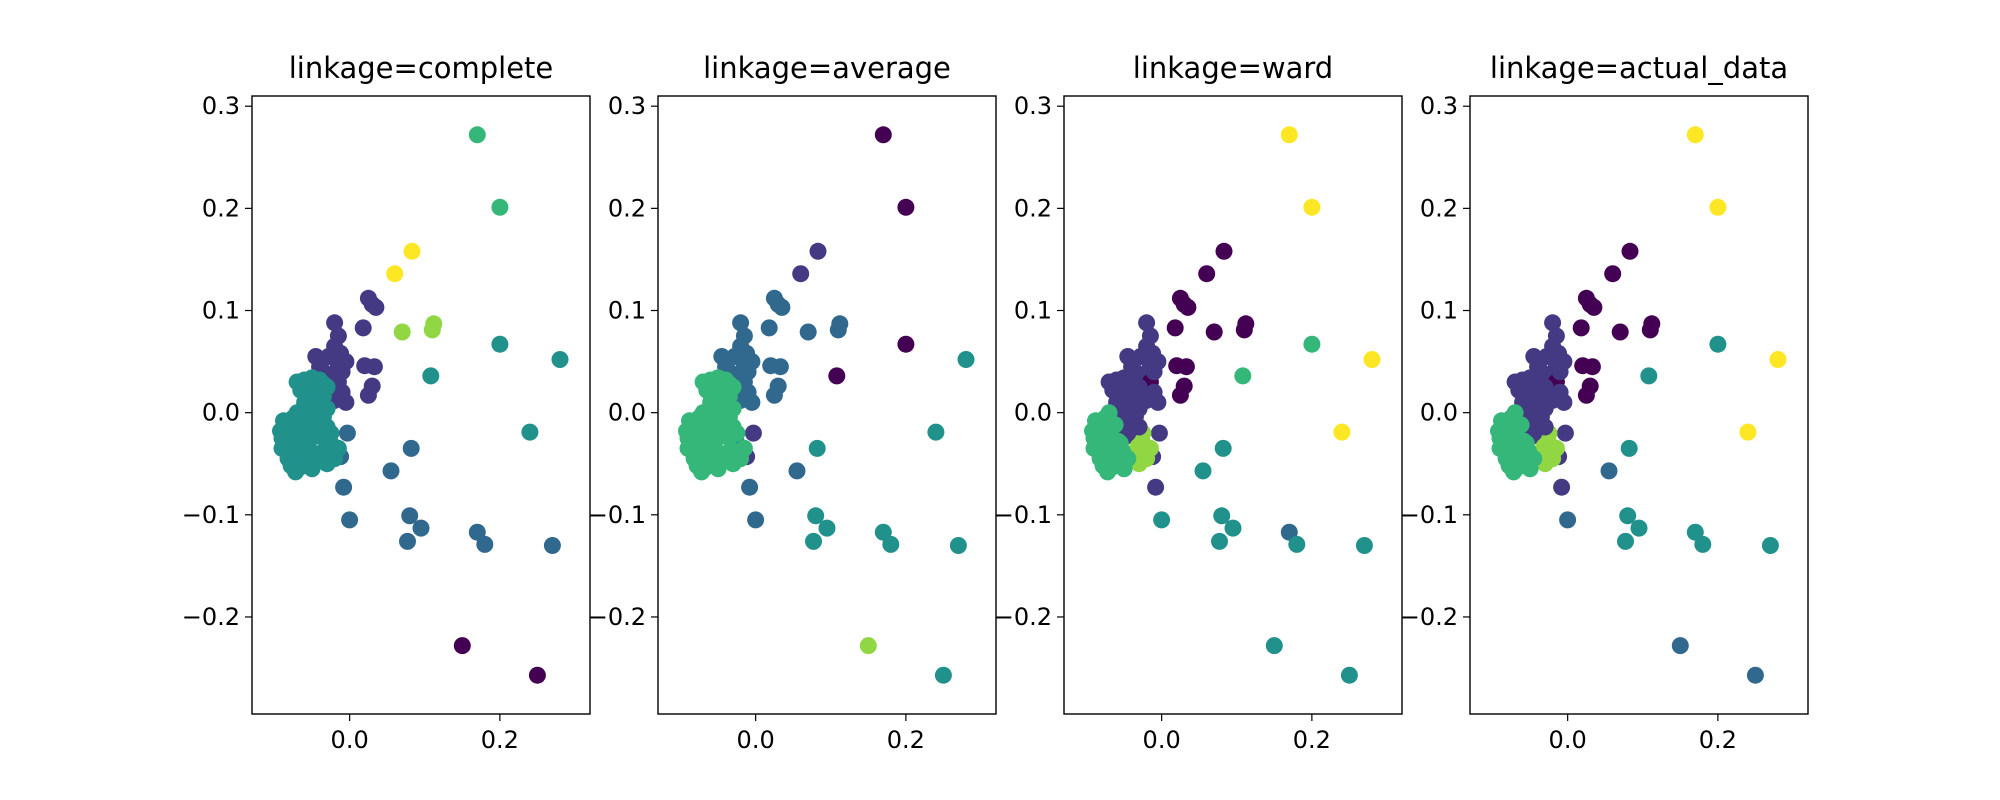  What do you see at coordinates (350, 740) in the screenshot?
I see `x-tick-label: 0.0` at bounding box center [350, 740].